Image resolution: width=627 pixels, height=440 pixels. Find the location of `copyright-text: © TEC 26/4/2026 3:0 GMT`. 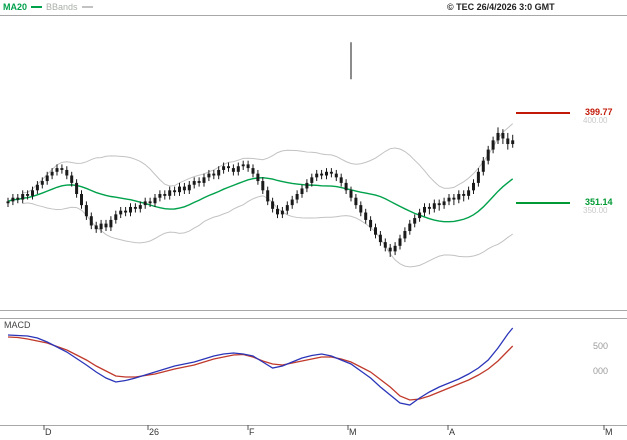

copyright-text: © TEC 26/4/2026 3:0 GMT is located at coordinates (501, 7).